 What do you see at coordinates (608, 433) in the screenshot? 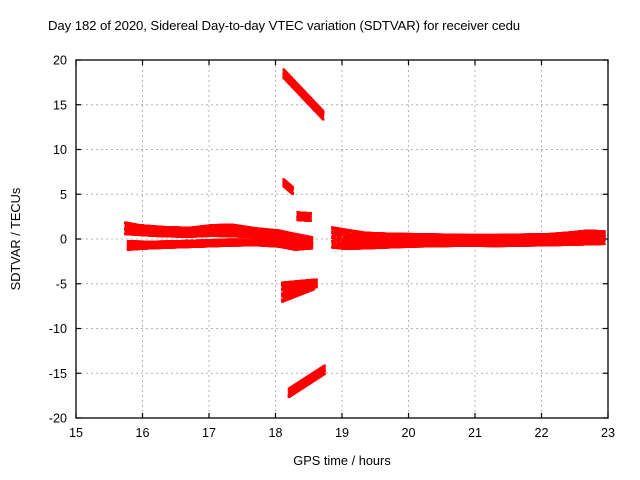
I see `svg-text: 23` at bounding box center [608, 433].